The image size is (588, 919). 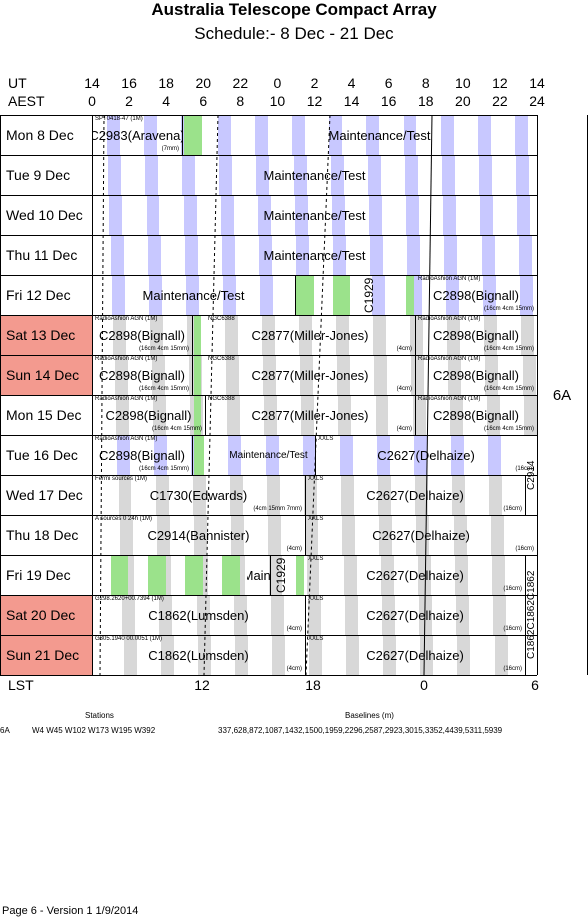 What do you see at coordinates (129, 639) in the screenshot?
I see `project-source-note: G305.1940 00.0051 (1M)` at bounding box center [129, 639].